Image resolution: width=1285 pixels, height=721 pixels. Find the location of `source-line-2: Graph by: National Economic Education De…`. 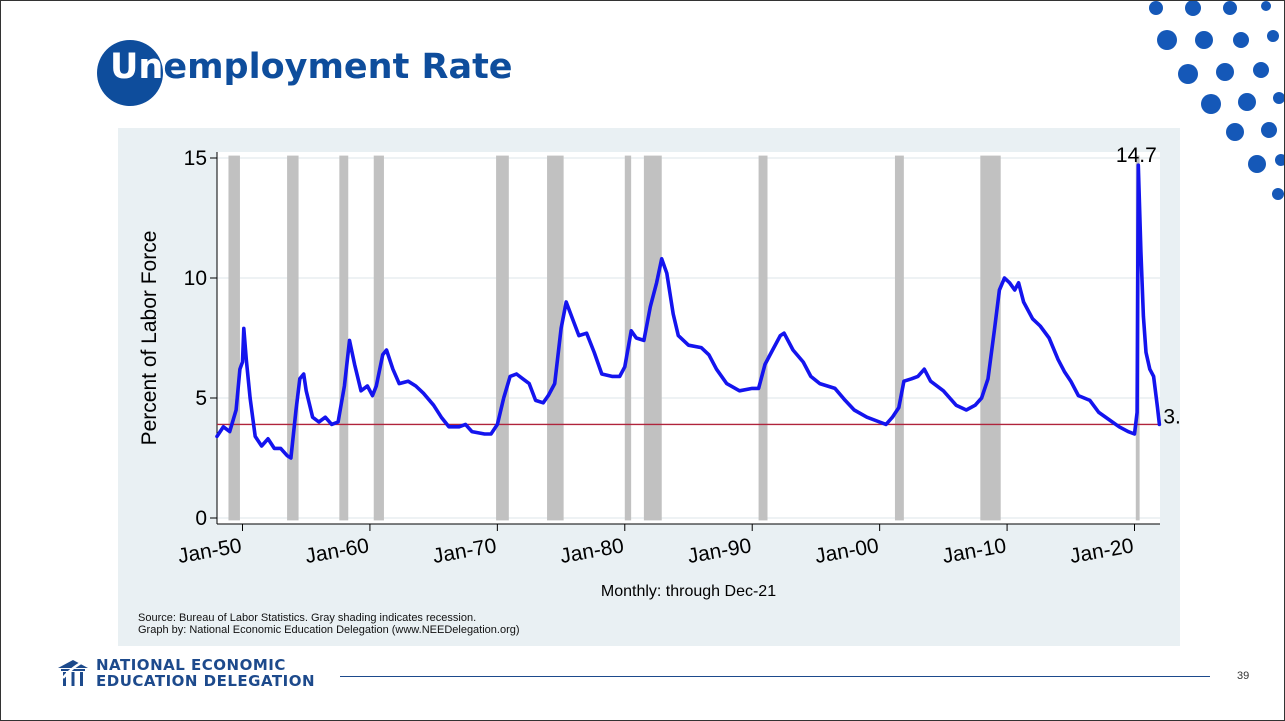

source-line-2: Graph by: National Economic Education De… is located at coordinates (329, 630).